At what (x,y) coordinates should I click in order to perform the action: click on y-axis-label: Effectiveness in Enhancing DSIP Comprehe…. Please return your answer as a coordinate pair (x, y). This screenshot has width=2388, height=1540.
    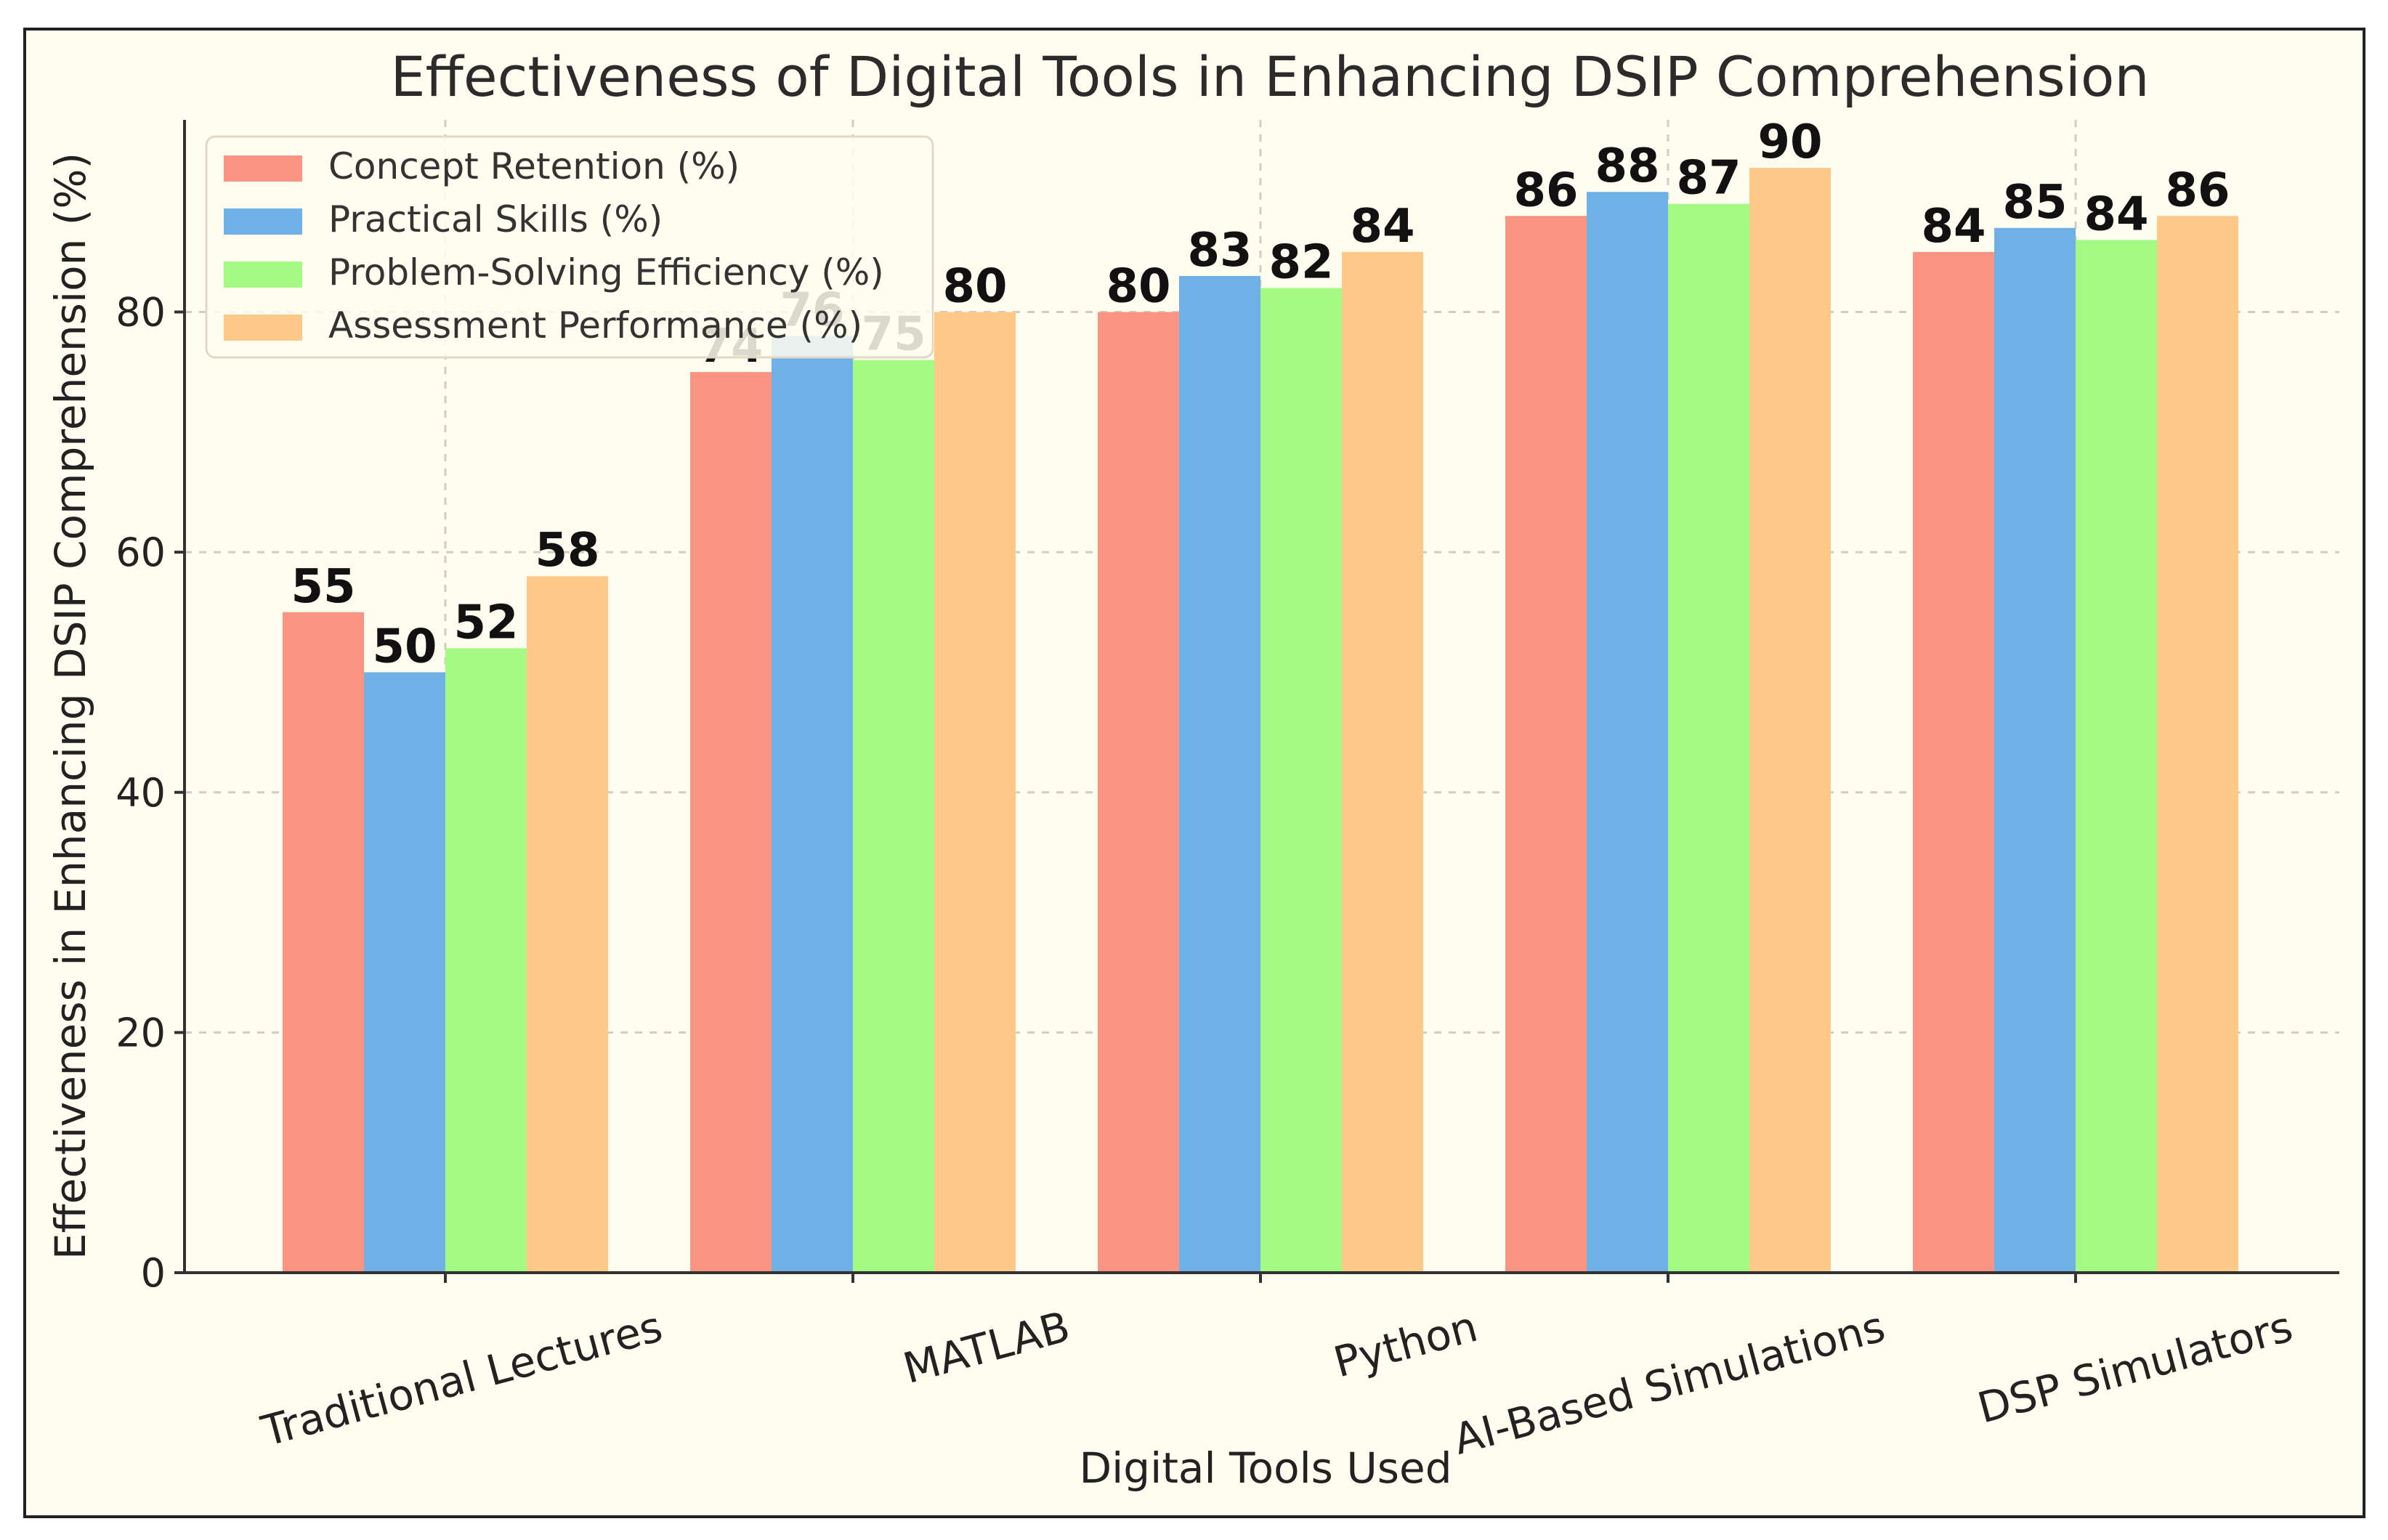
    Looking at the image, I should click on (70, 706).